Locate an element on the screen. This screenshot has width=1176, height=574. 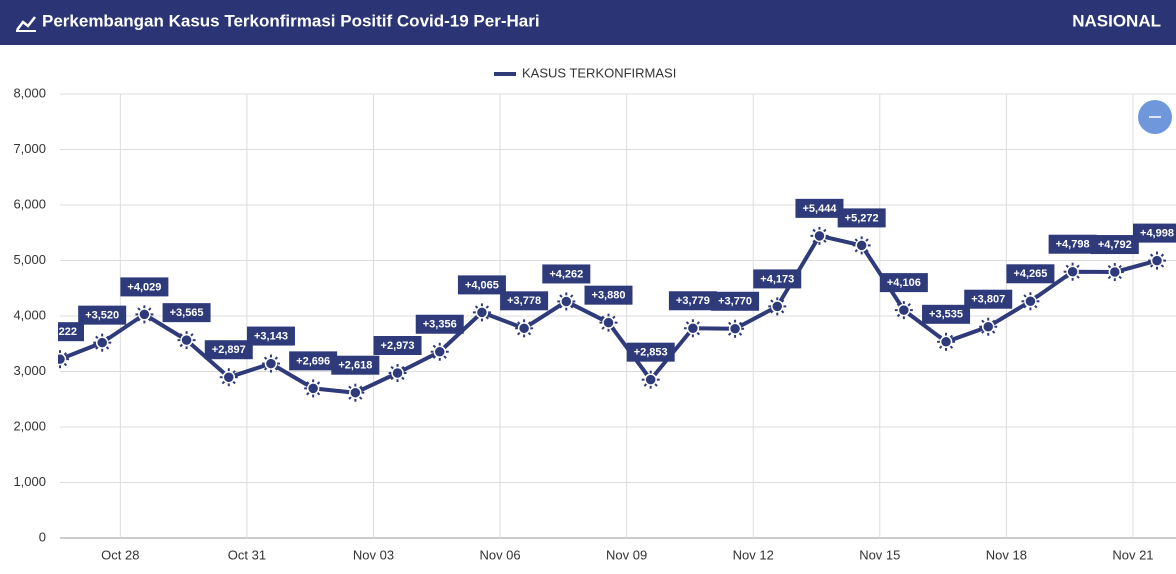
y-tick-label: 2,000 is located at coordinates (29, 425).